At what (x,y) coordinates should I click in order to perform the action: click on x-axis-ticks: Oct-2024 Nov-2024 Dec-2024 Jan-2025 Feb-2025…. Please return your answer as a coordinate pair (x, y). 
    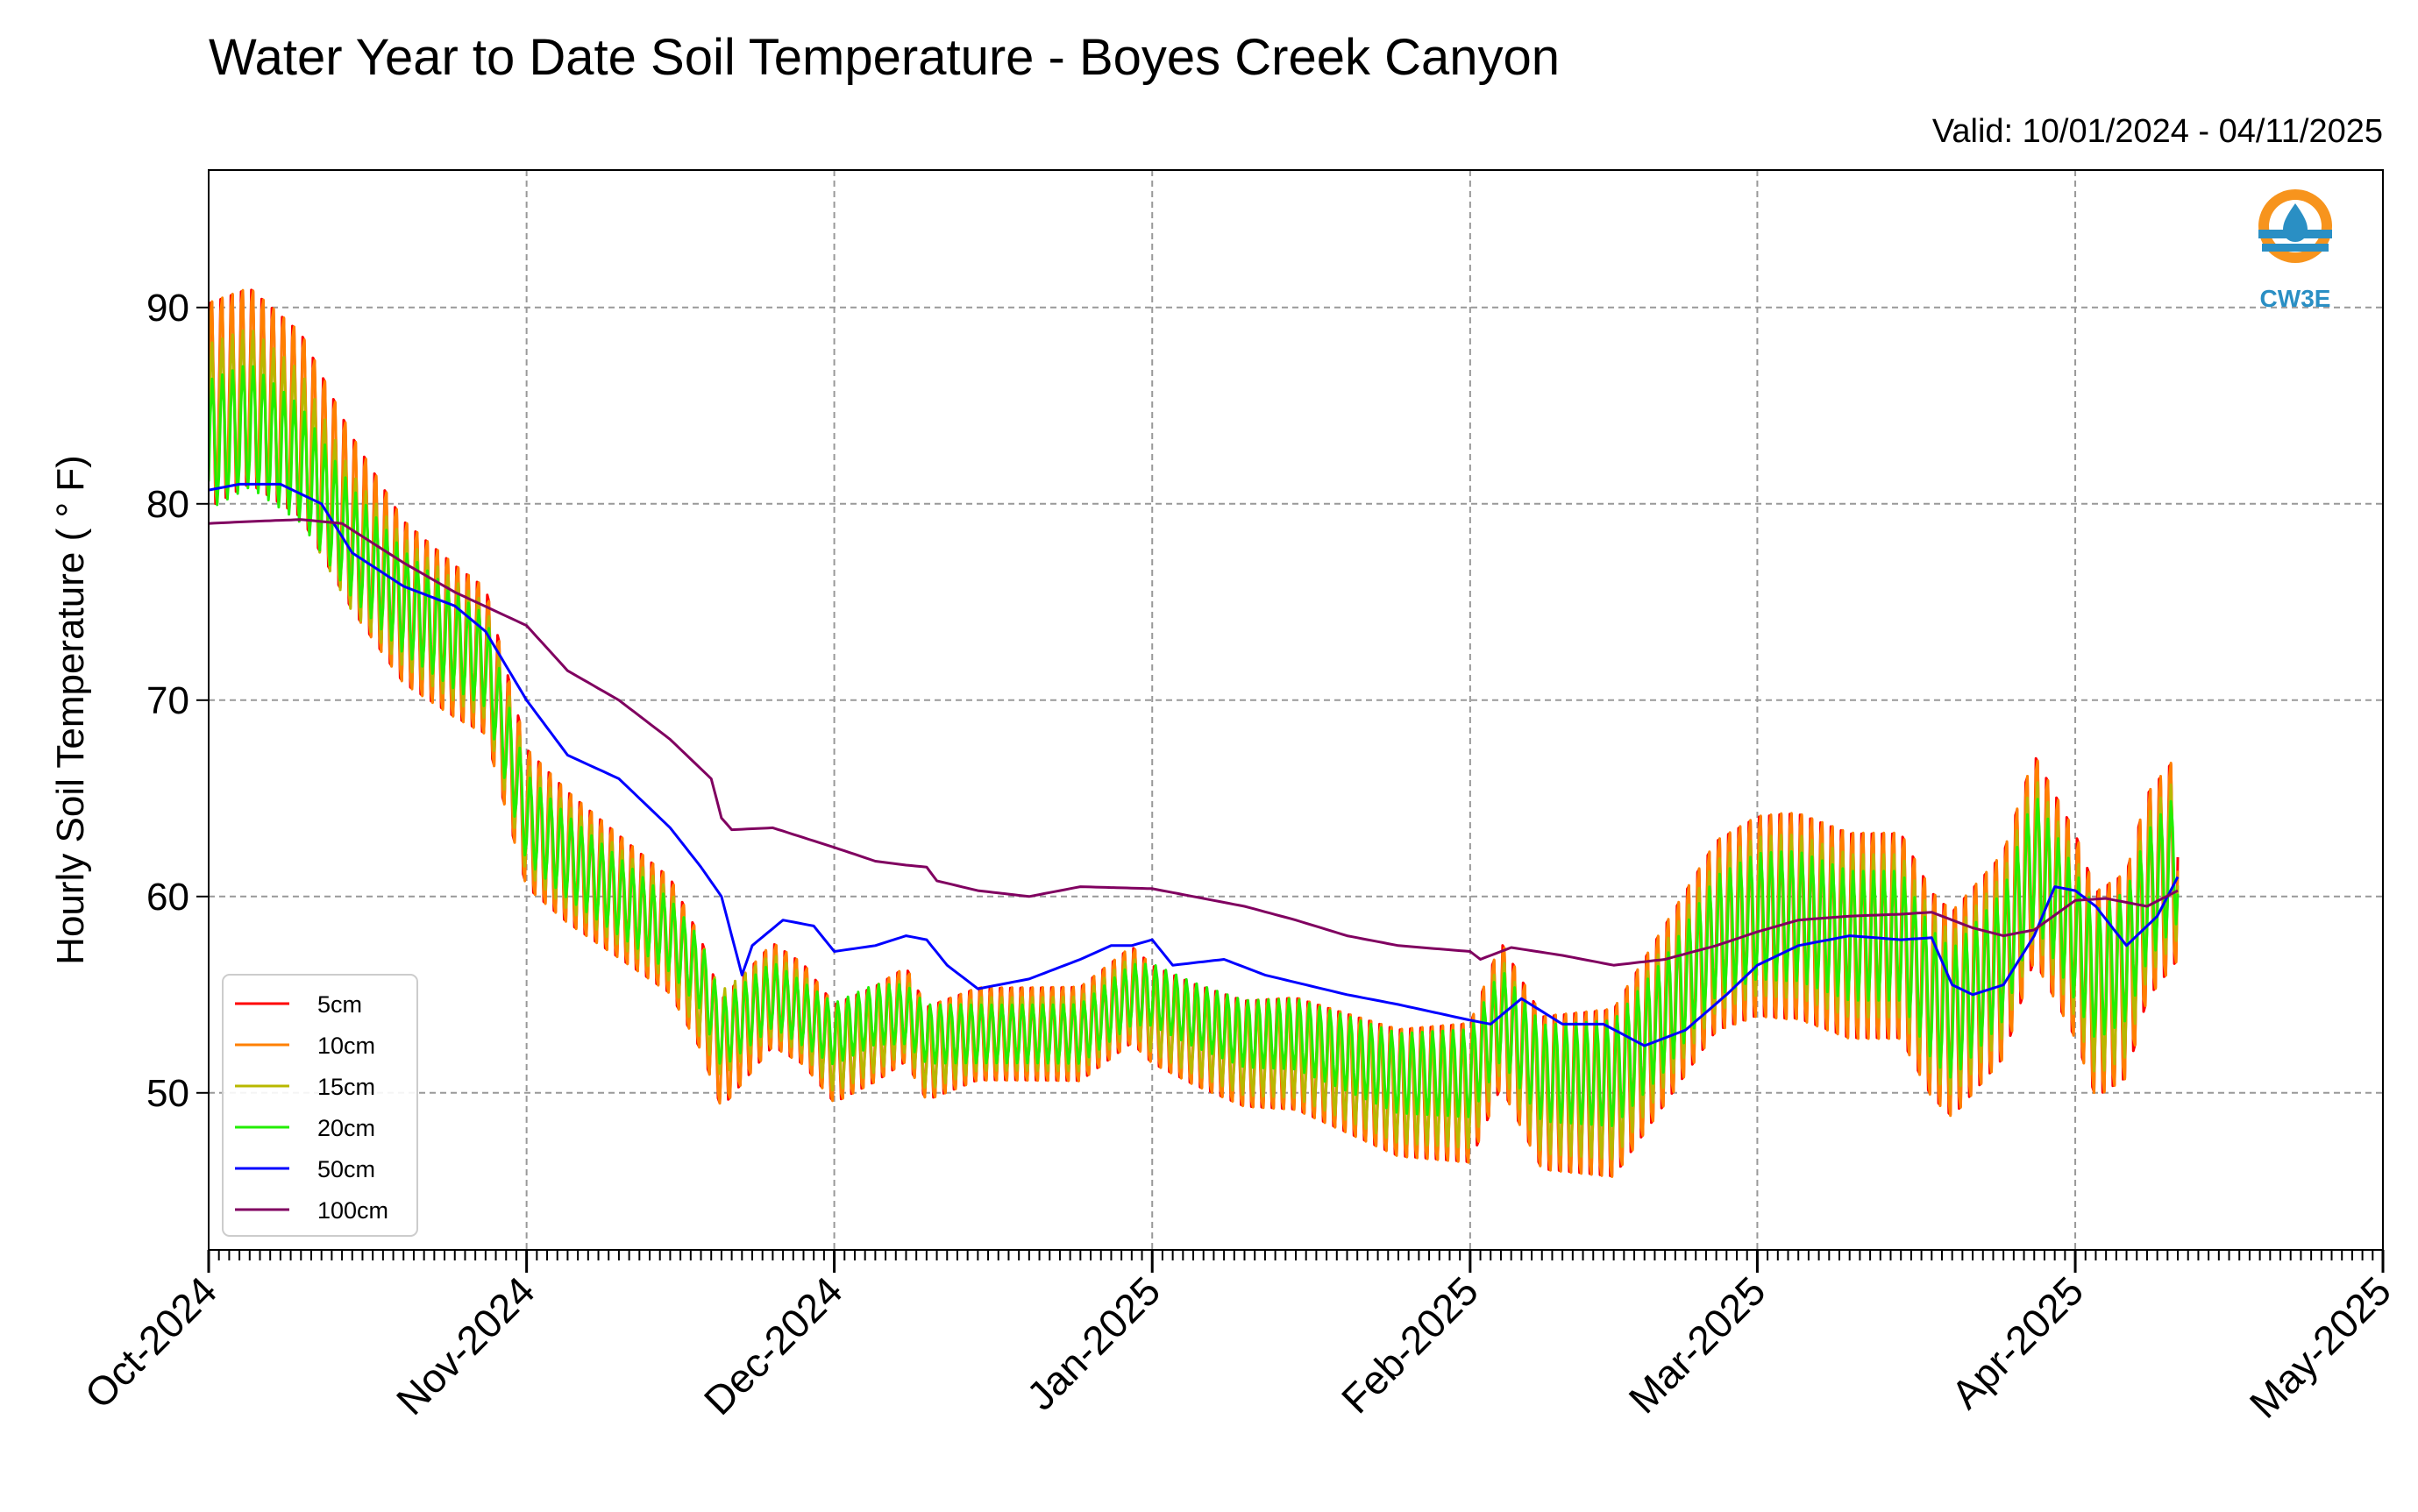
    Looking at the image, I should click on (1238, 1338).